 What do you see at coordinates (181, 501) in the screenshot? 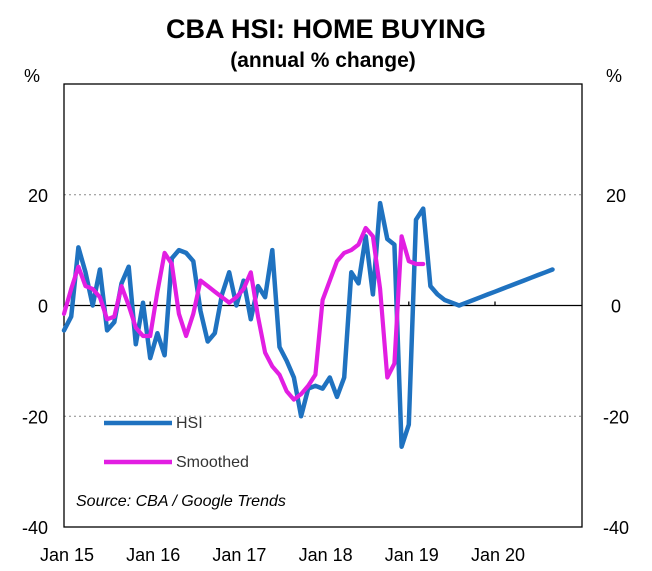
I see `source-note: Source: CBA / Google Trends` at bounding box center [181, 501].